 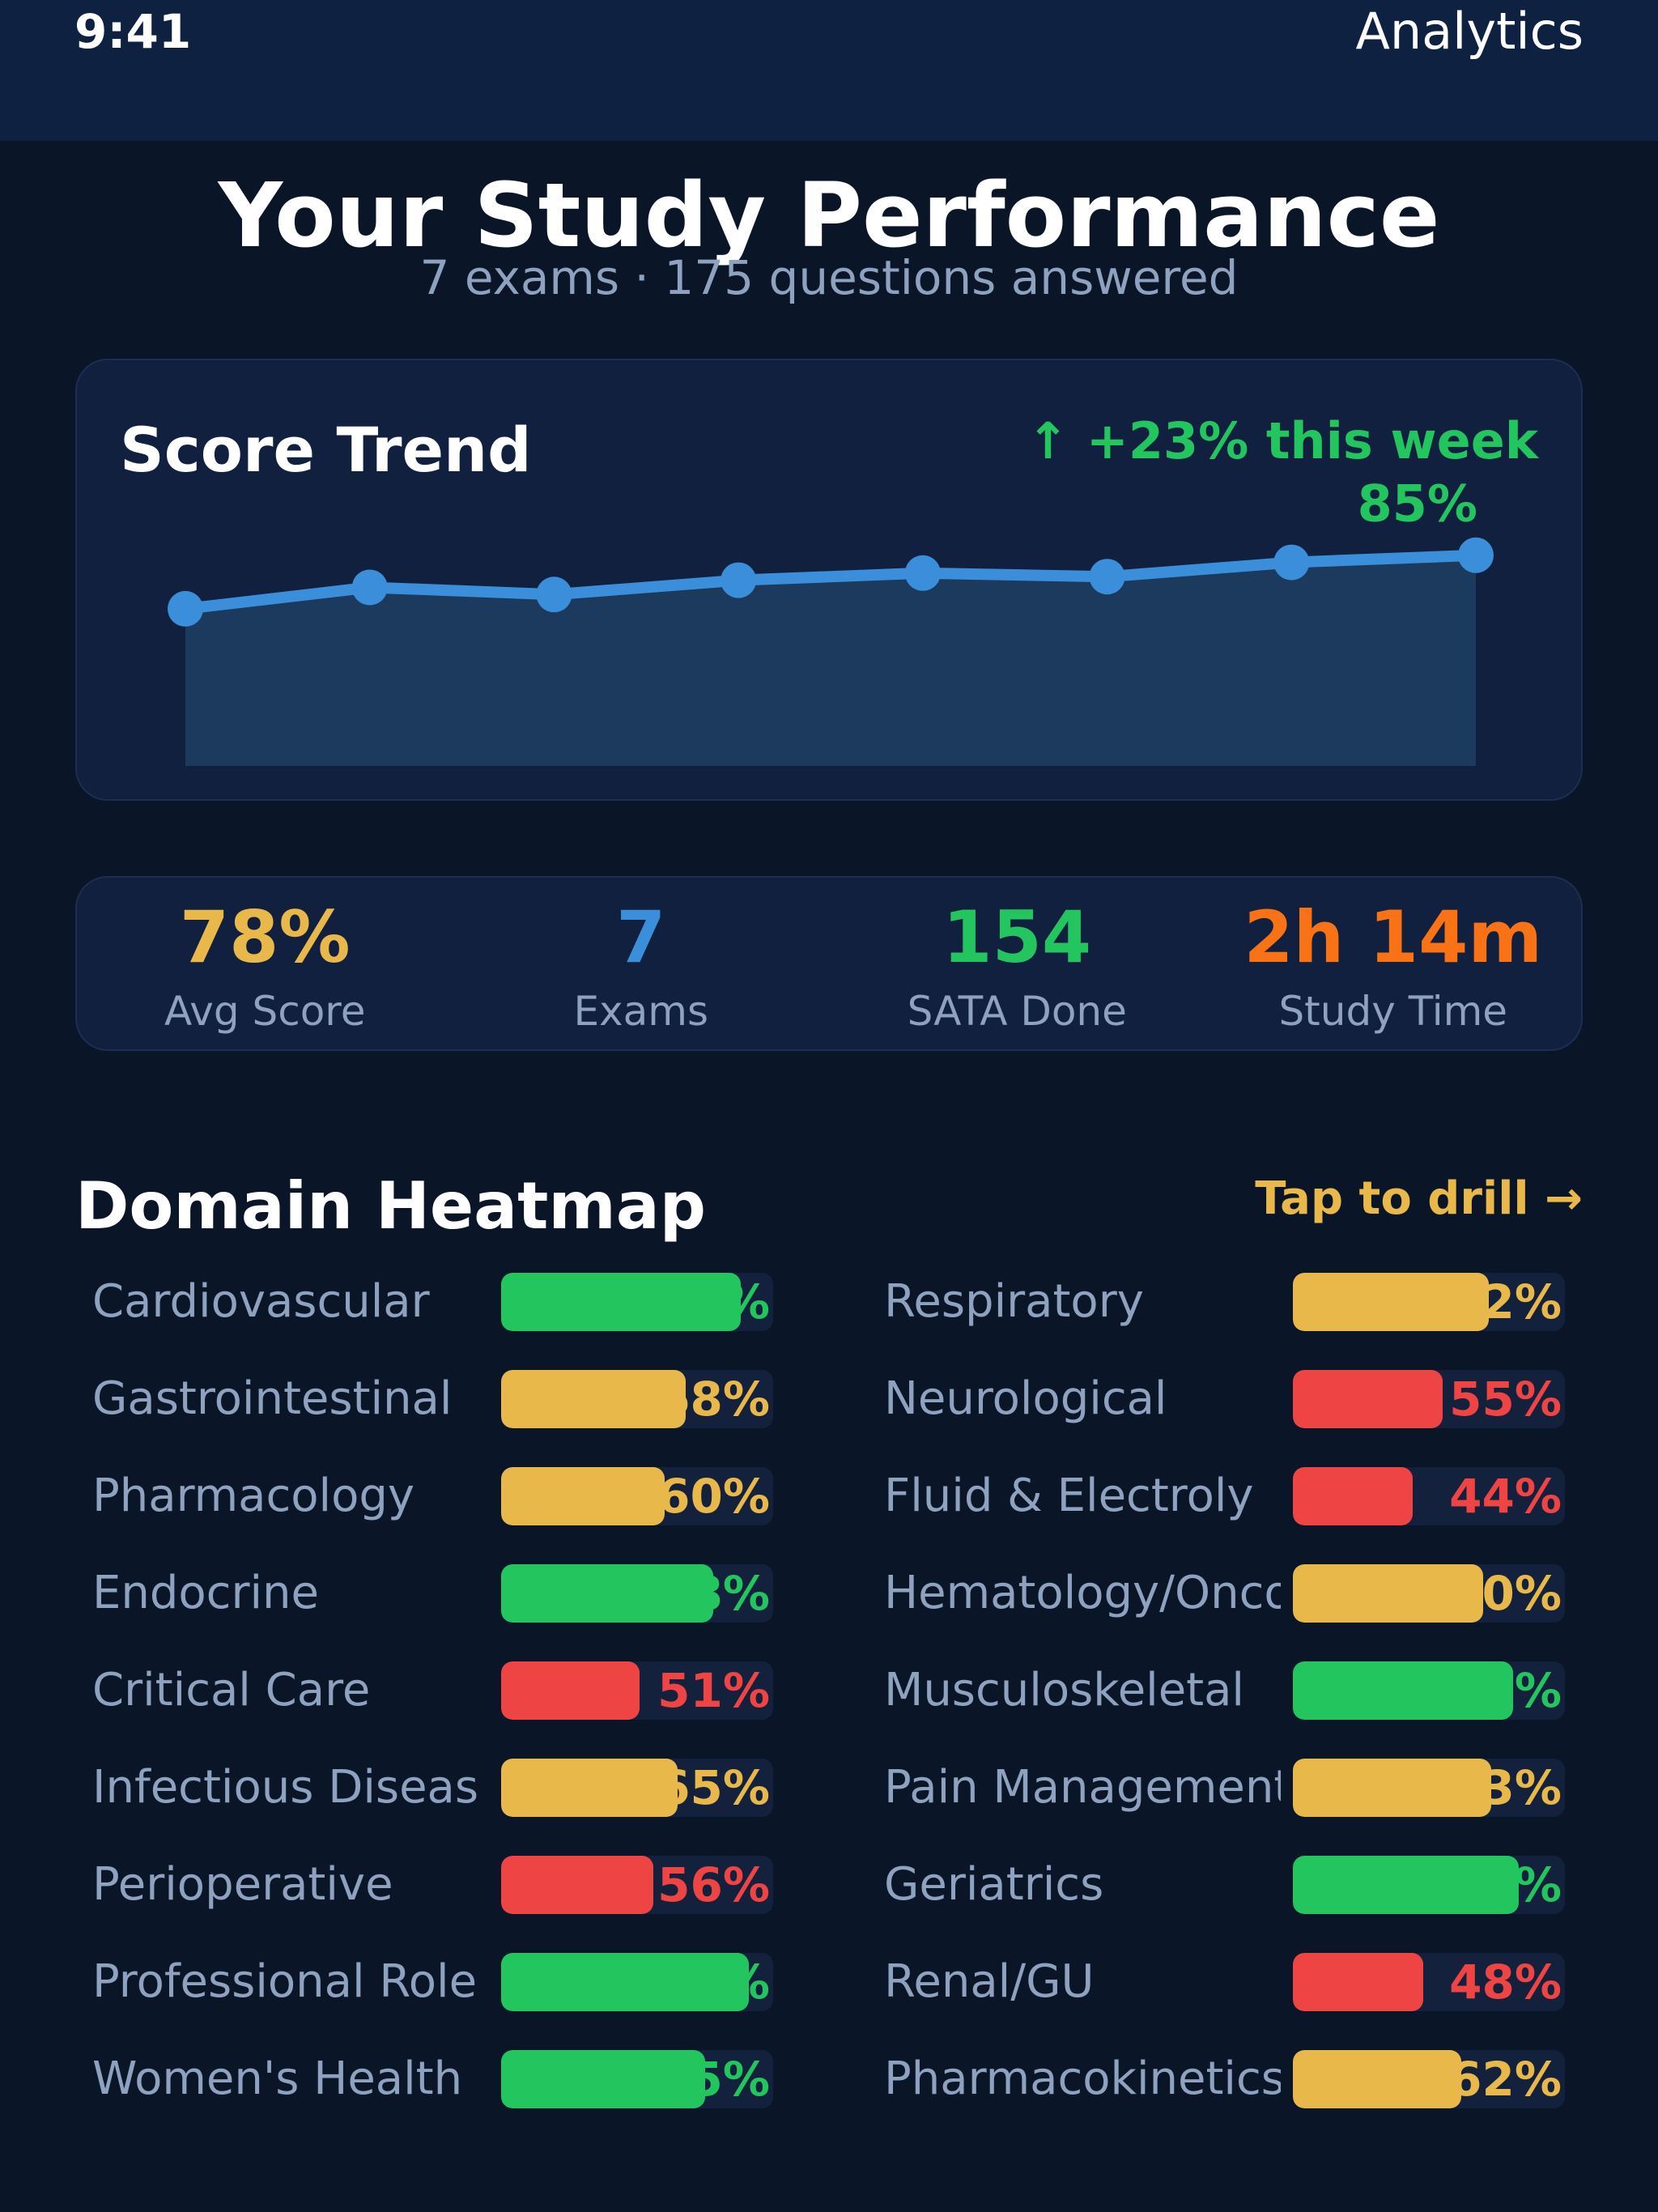 What do you see at coordinates (1505, 1982) in the screenshot?
I see `heatmap-percent: 48%` at bounding box center [1505, 1982].